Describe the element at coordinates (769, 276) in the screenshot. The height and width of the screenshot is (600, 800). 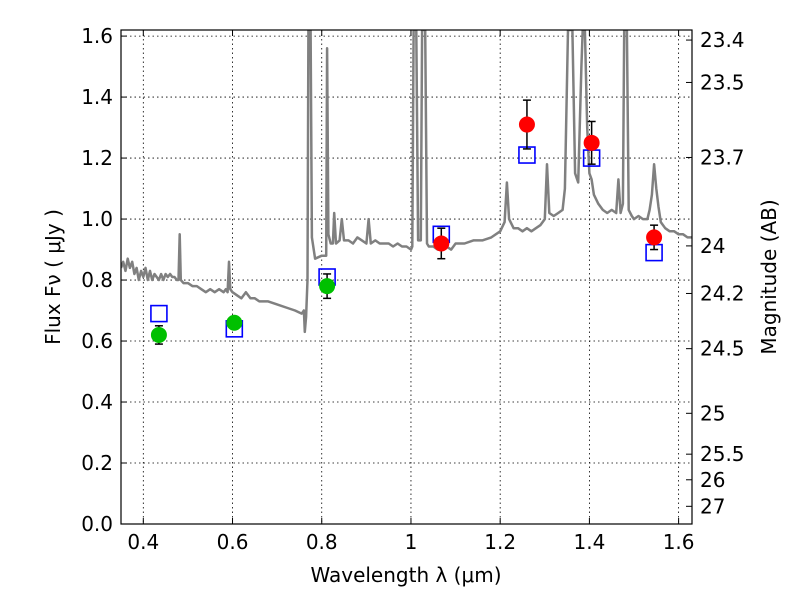
I see `right-axis-title: Magnitude (AB)` at that location.